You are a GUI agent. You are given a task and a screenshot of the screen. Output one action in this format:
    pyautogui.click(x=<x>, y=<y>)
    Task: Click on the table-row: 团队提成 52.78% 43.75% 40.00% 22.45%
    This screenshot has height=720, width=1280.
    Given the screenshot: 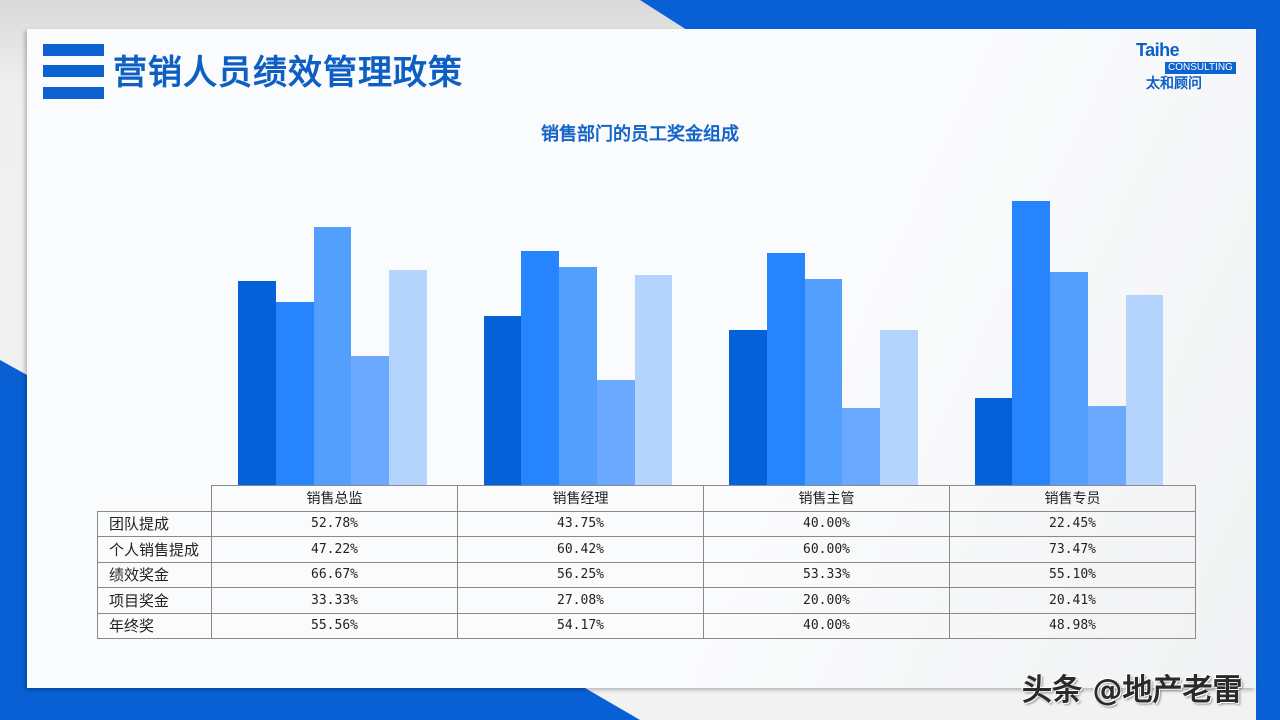 What is the action you would take?
    pyautogui.click(x=646, y=523)
    